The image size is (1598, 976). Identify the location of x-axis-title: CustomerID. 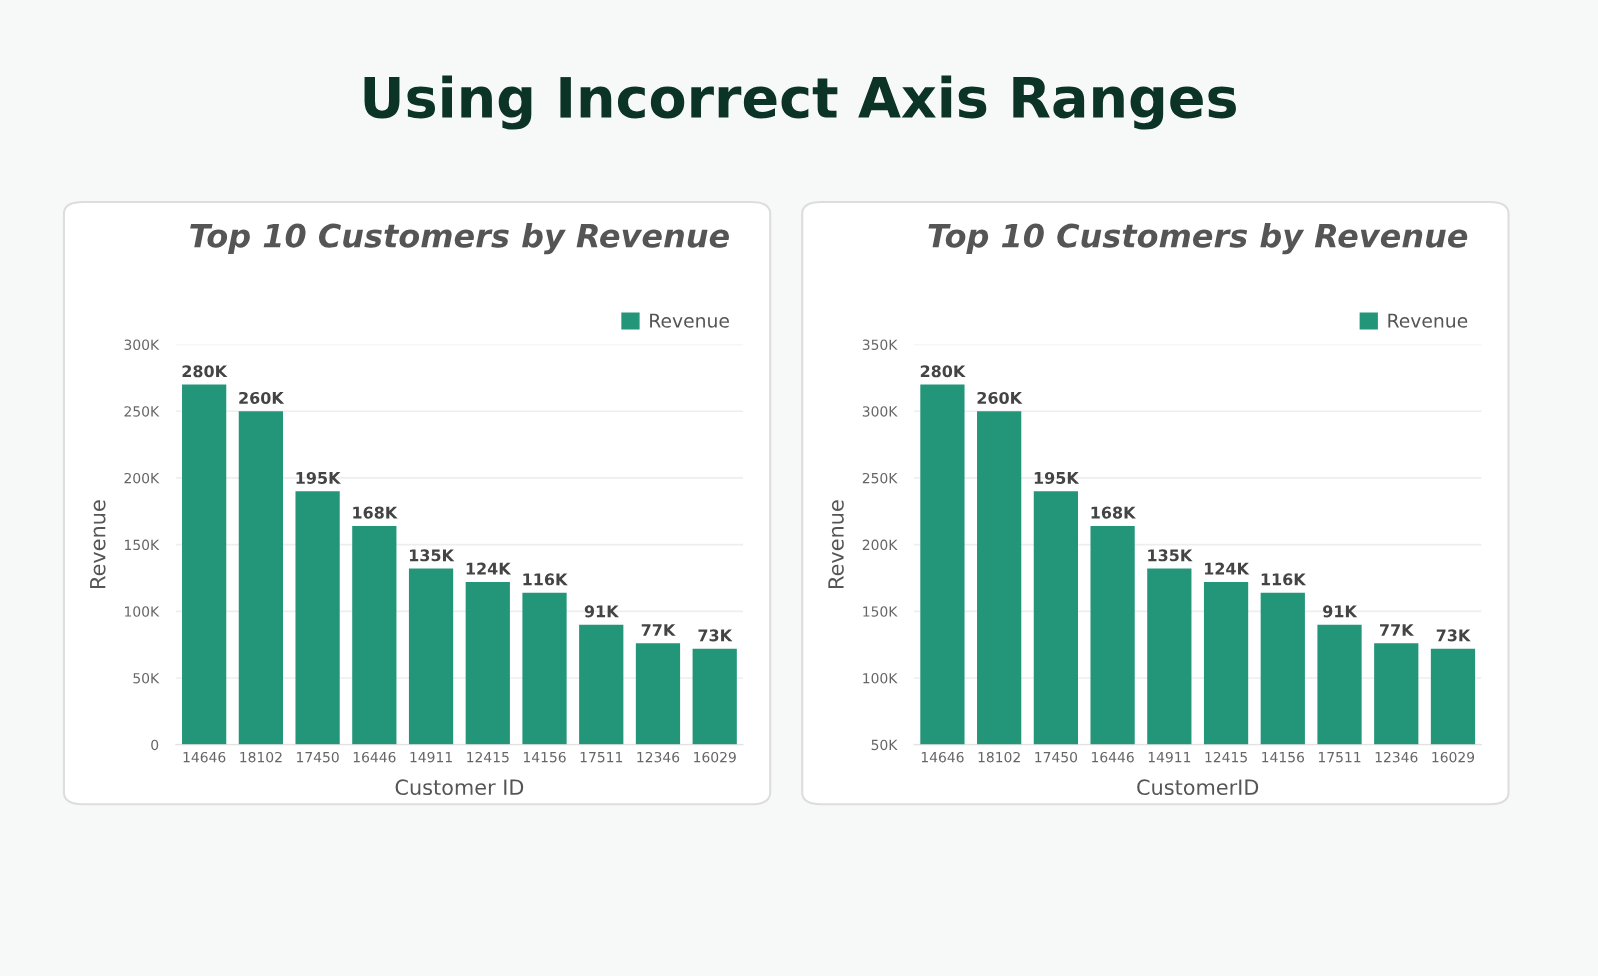
(1198, 787).